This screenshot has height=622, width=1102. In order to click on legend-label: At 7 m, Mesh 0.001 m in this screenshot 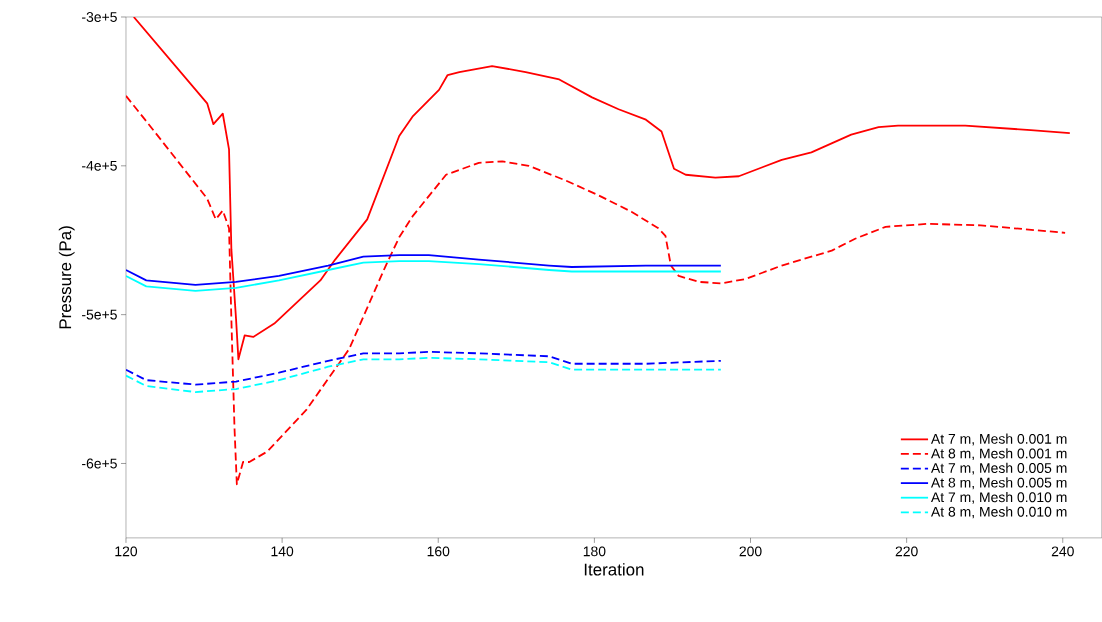, I will do `click(998, 439)`.